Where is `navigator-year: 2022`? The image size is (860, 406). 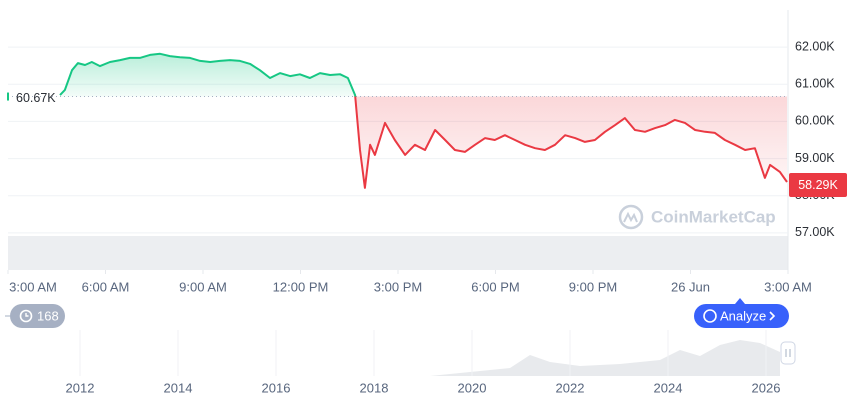
navigator-year: 2022 is located at coordinates (570, 387).